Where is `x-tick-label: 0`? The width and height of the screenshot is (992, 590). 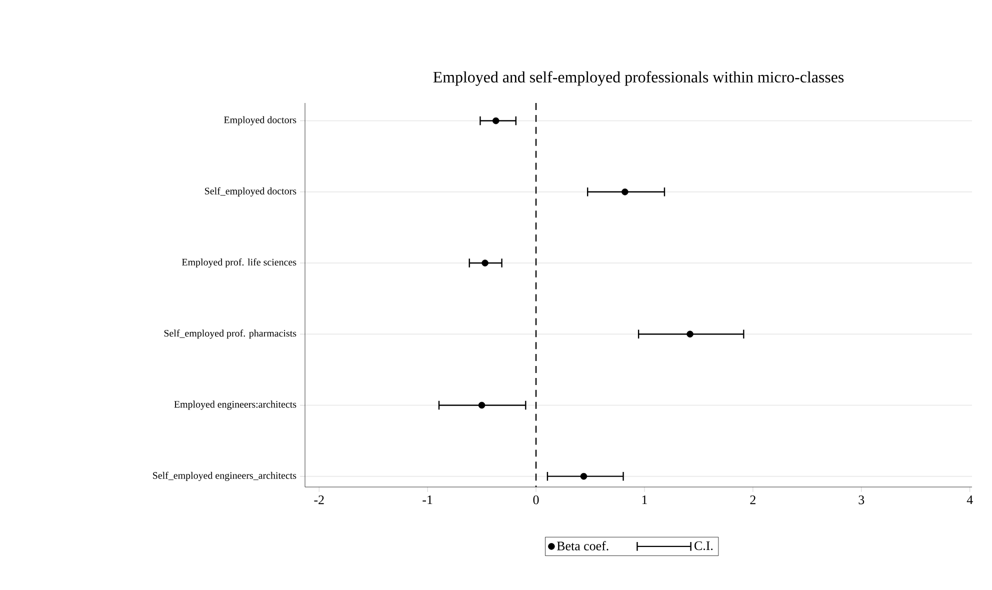 x-tick-label: 0 is located at coordinates (536, 500).